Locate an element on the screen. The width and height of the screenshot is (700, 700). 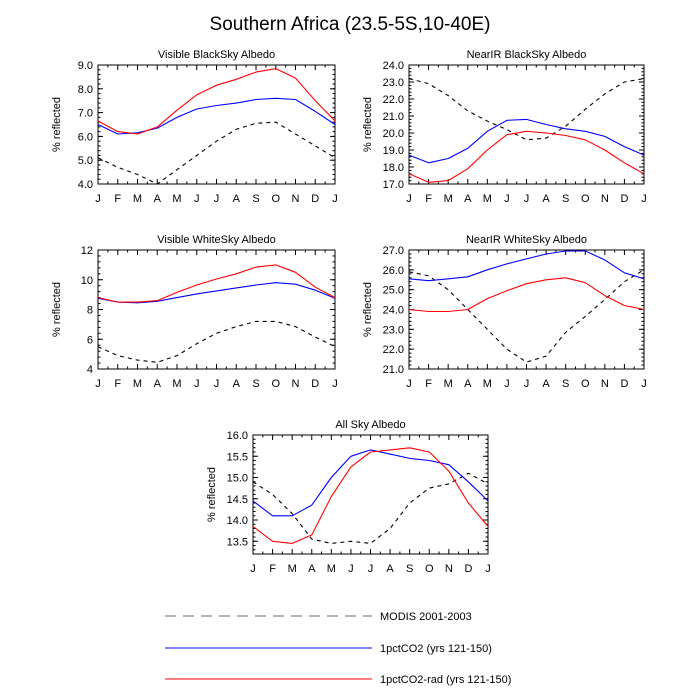
y-tick-label: 22.0 is located at coordinates (393, 100).